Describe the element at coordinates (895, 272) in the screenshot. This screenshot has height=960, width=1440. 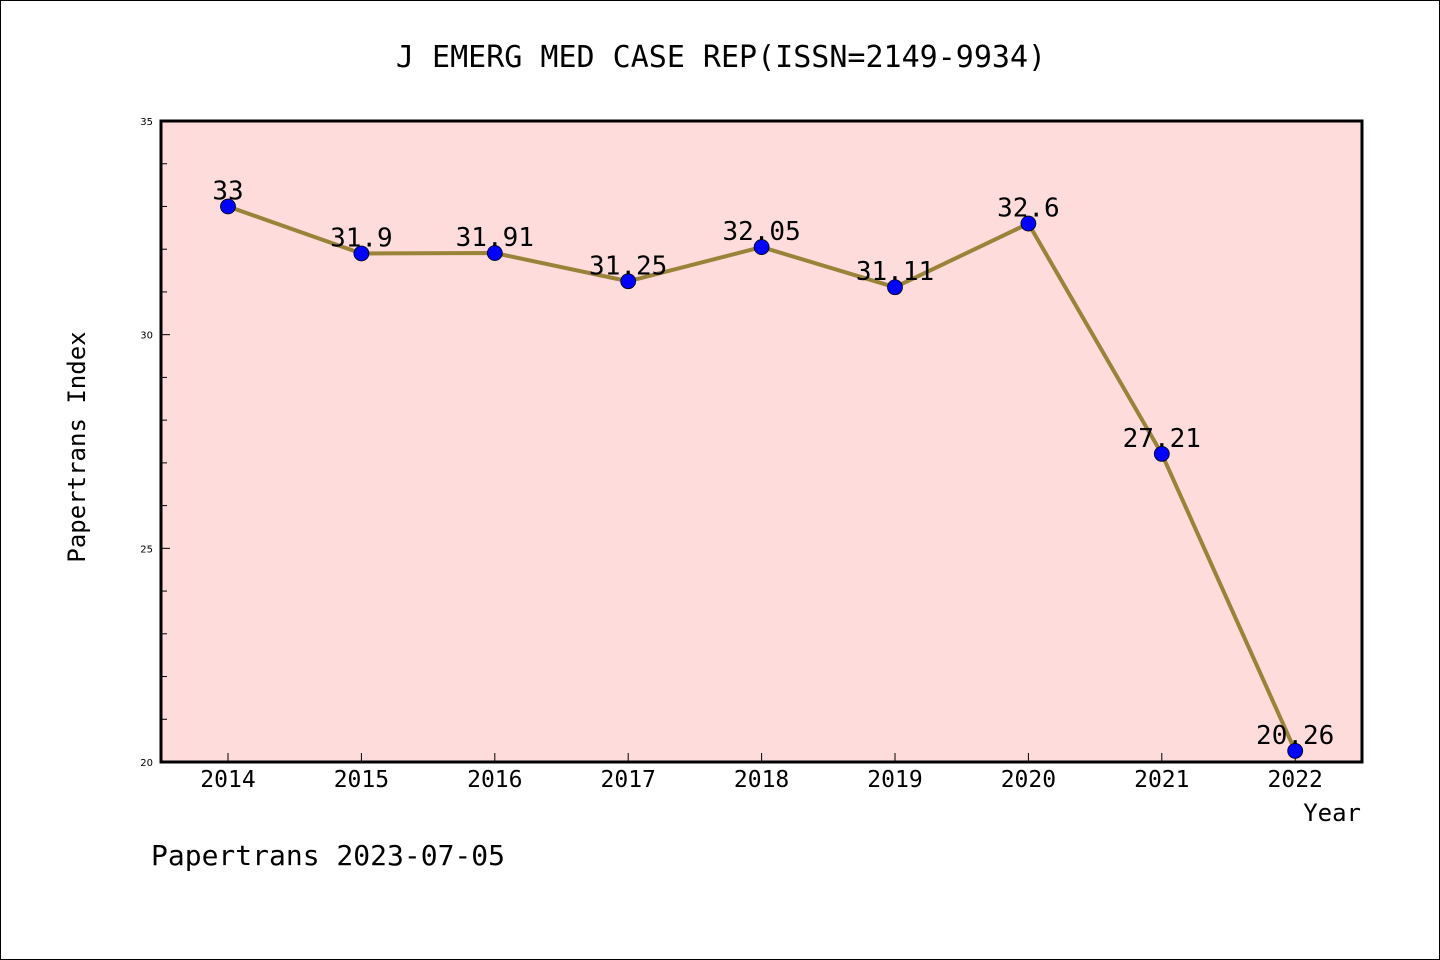
I see `data-label: 31.11` at that location.